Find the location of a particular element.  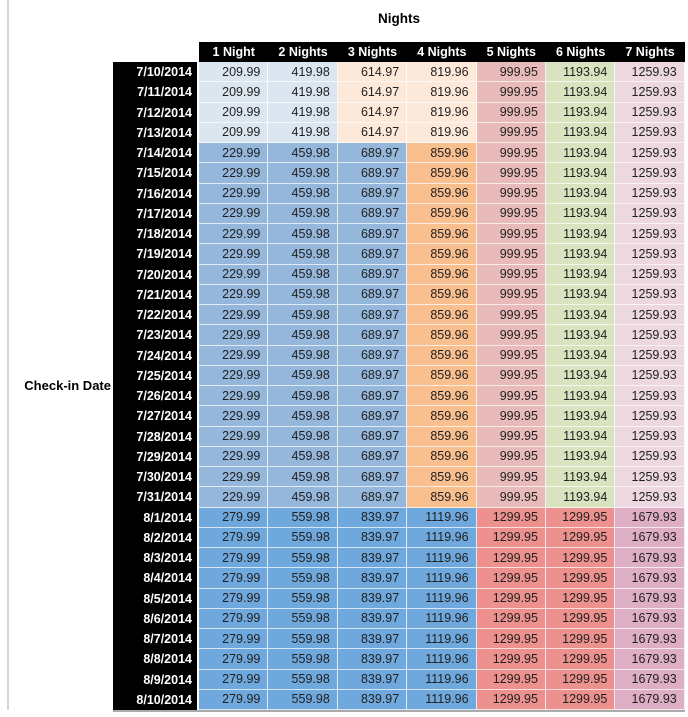

row-header-date: 8/7/2014 is located at coordinates (156, 639).